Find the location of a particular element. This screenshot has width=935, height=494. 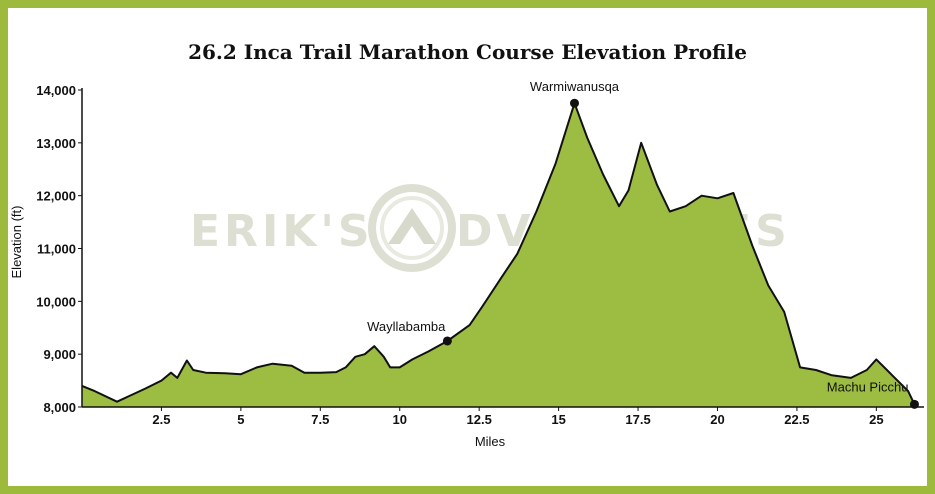

x-tick-label: 20 is located at coordinates (717, 419).